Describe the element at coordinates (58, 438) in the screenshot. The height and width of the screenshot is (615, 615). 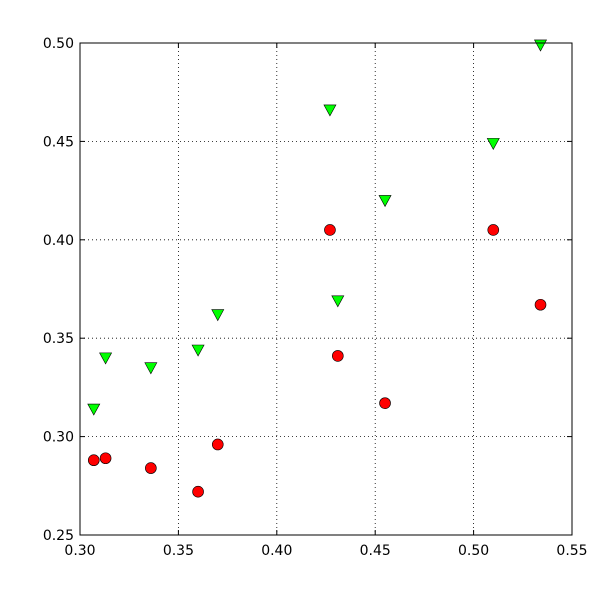
I see `y-tick-label: 0.30` at that location.